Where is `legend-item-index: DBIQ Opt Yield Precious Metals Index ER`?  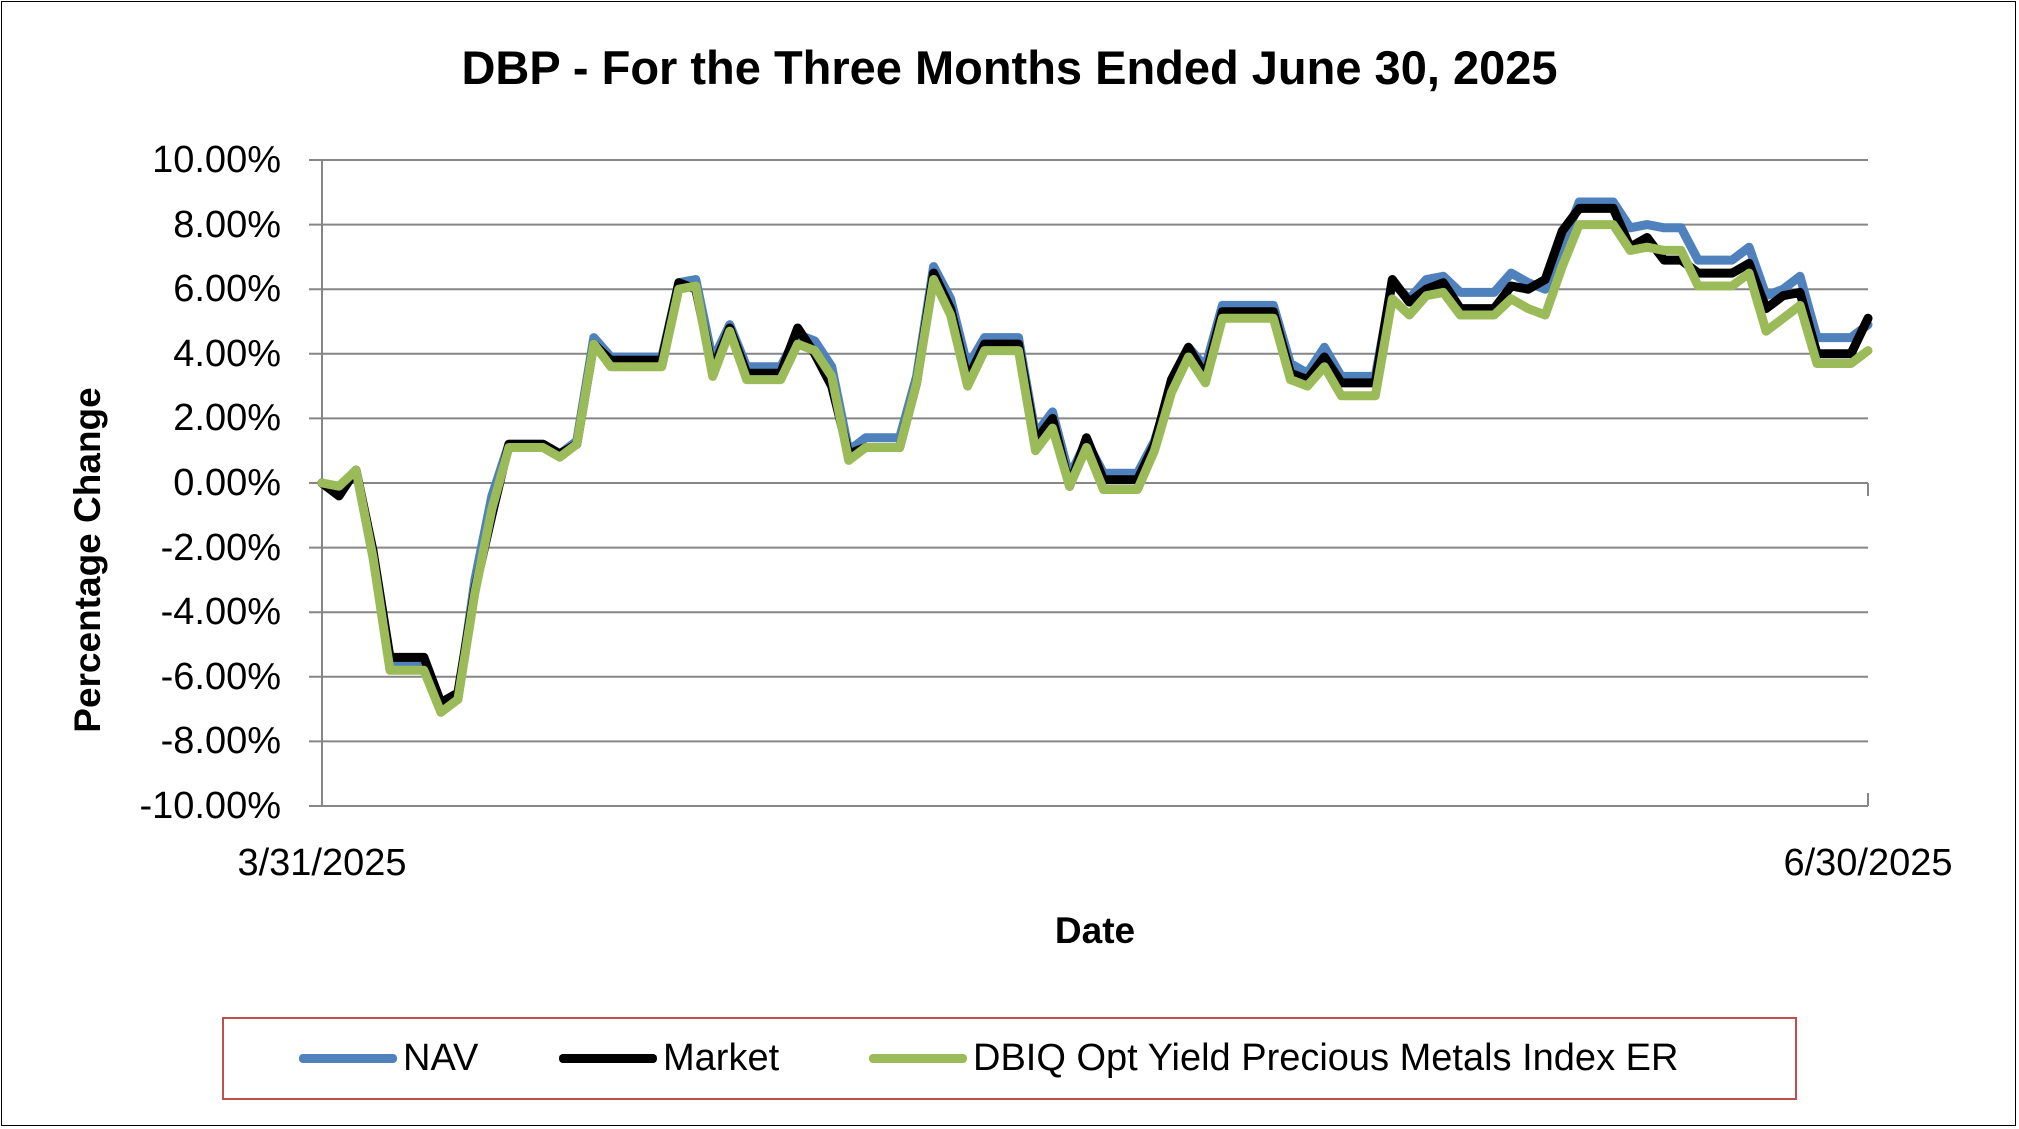
legend-item-index: DBIQ Opt Yield Precious Metals Index ER is located at coordinates (1273, 1058).